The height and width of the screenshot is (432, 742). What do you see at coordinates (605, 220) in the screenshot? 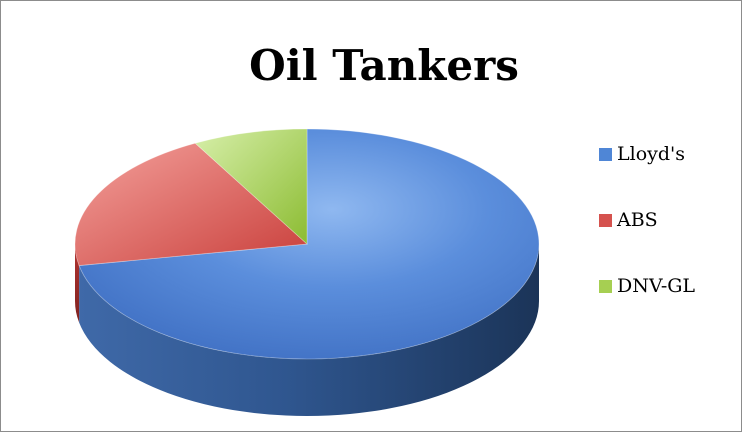
I see `legend-swatch-abs` at bounding box center [605, 220].